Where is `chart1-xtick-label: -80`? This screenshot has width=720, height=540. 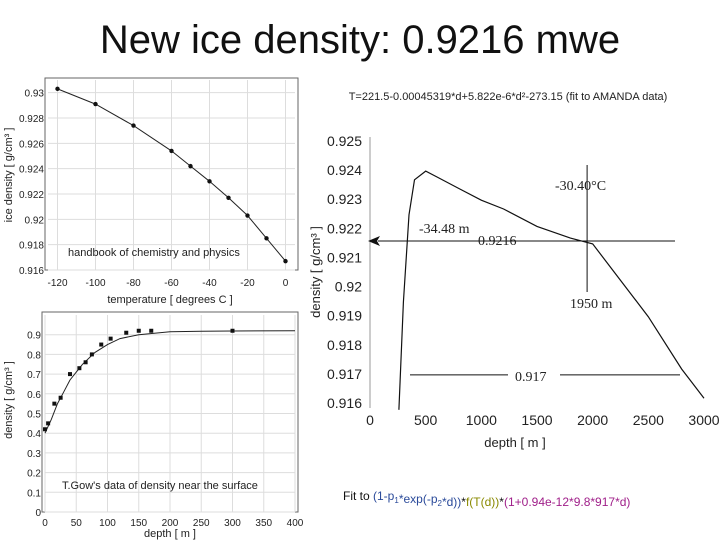
chart1-xtick-label: -80 is located at coordinates (133, 283).